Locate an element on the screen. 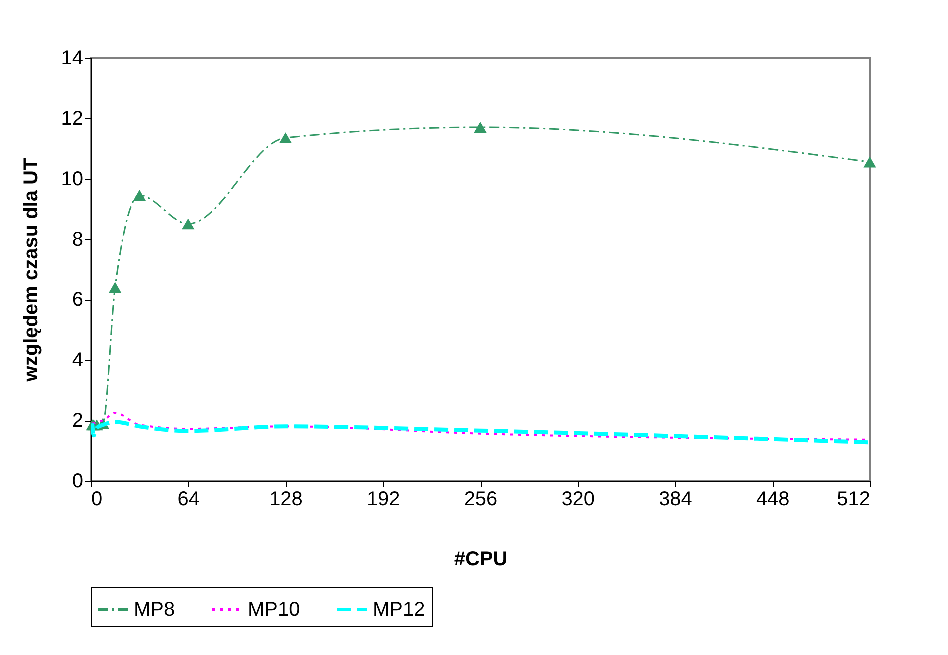 Image resolution: width=948 pixels, height=655 pixels. x-tick-label: 512 is located at coordinates (853, 499).